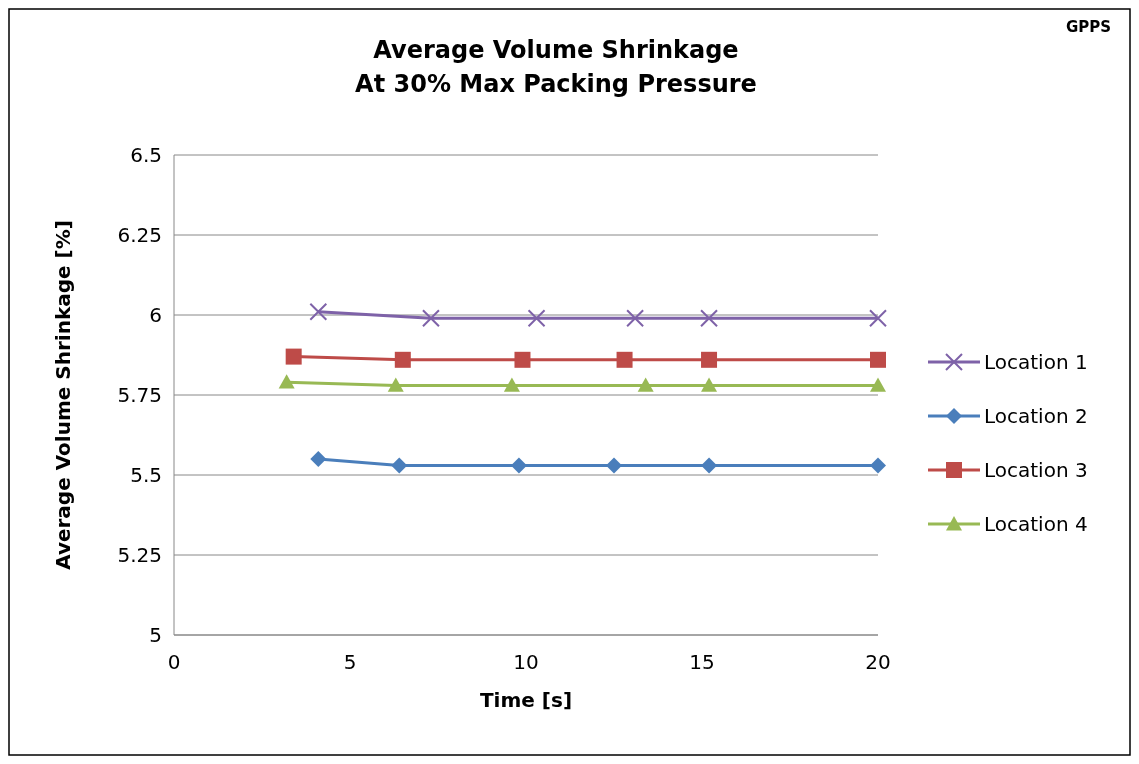  Describe the element at coordinates (1036, 524) in the screenshot. I see `legend-label: Location 4` at that location.